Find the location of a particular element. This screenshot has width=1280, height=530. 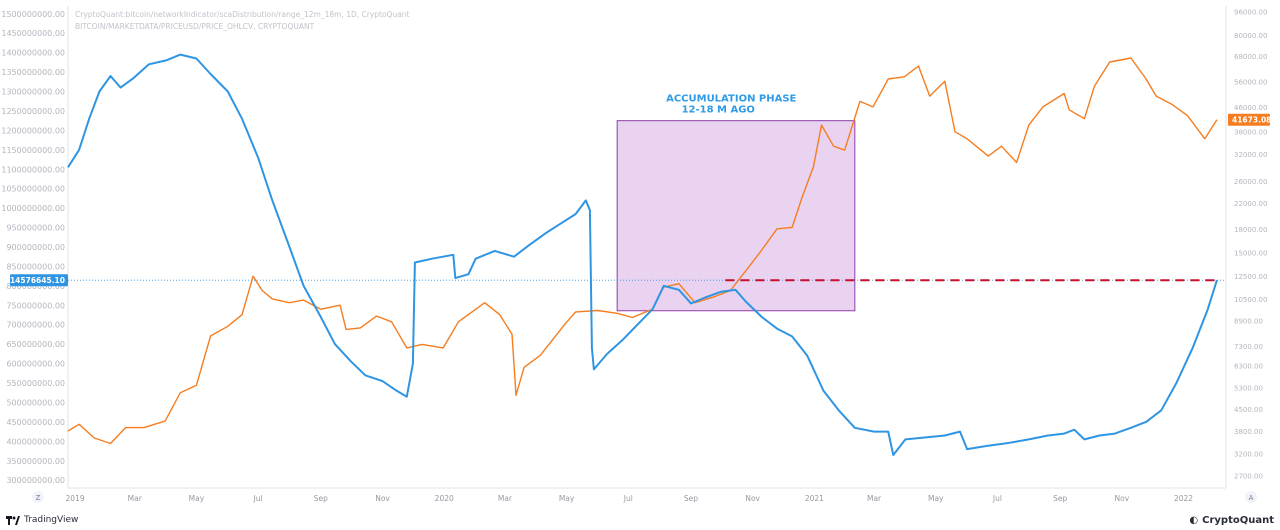

right-tick-label: 80000.00 is located at coordinates (1250, 36).